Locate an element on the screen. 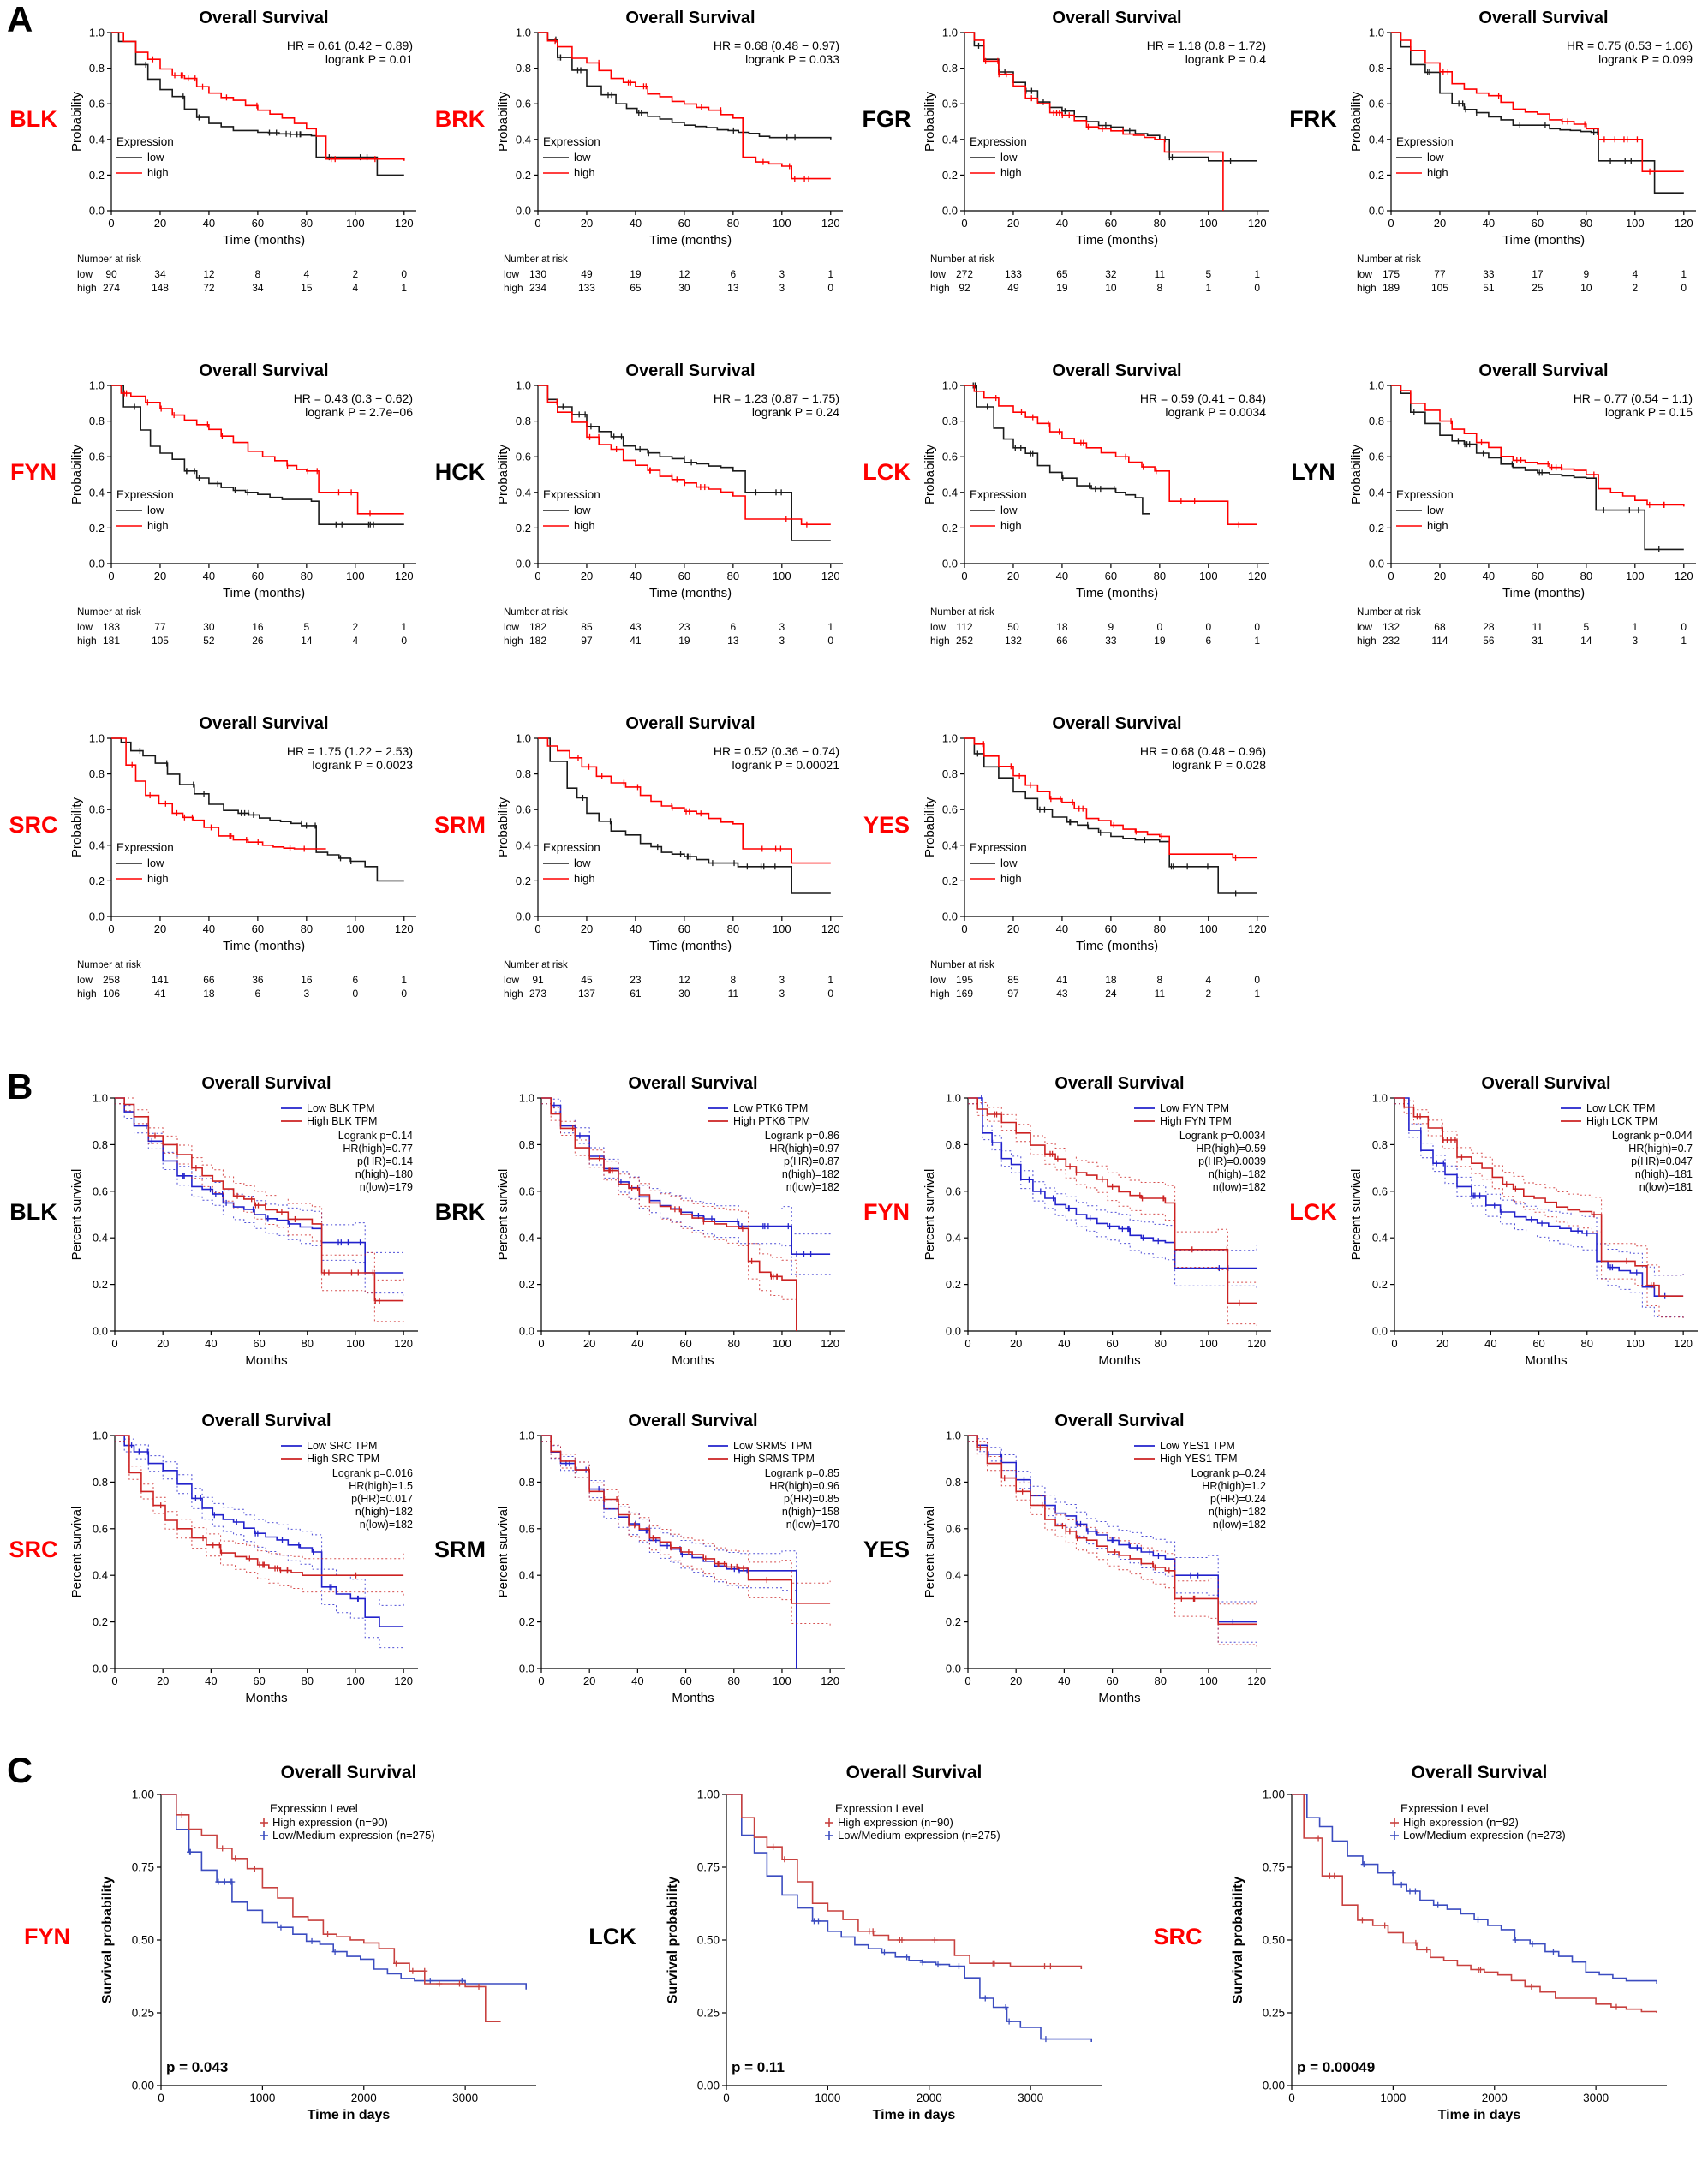  risk-value: 5 is located at coordinates (306, 627).